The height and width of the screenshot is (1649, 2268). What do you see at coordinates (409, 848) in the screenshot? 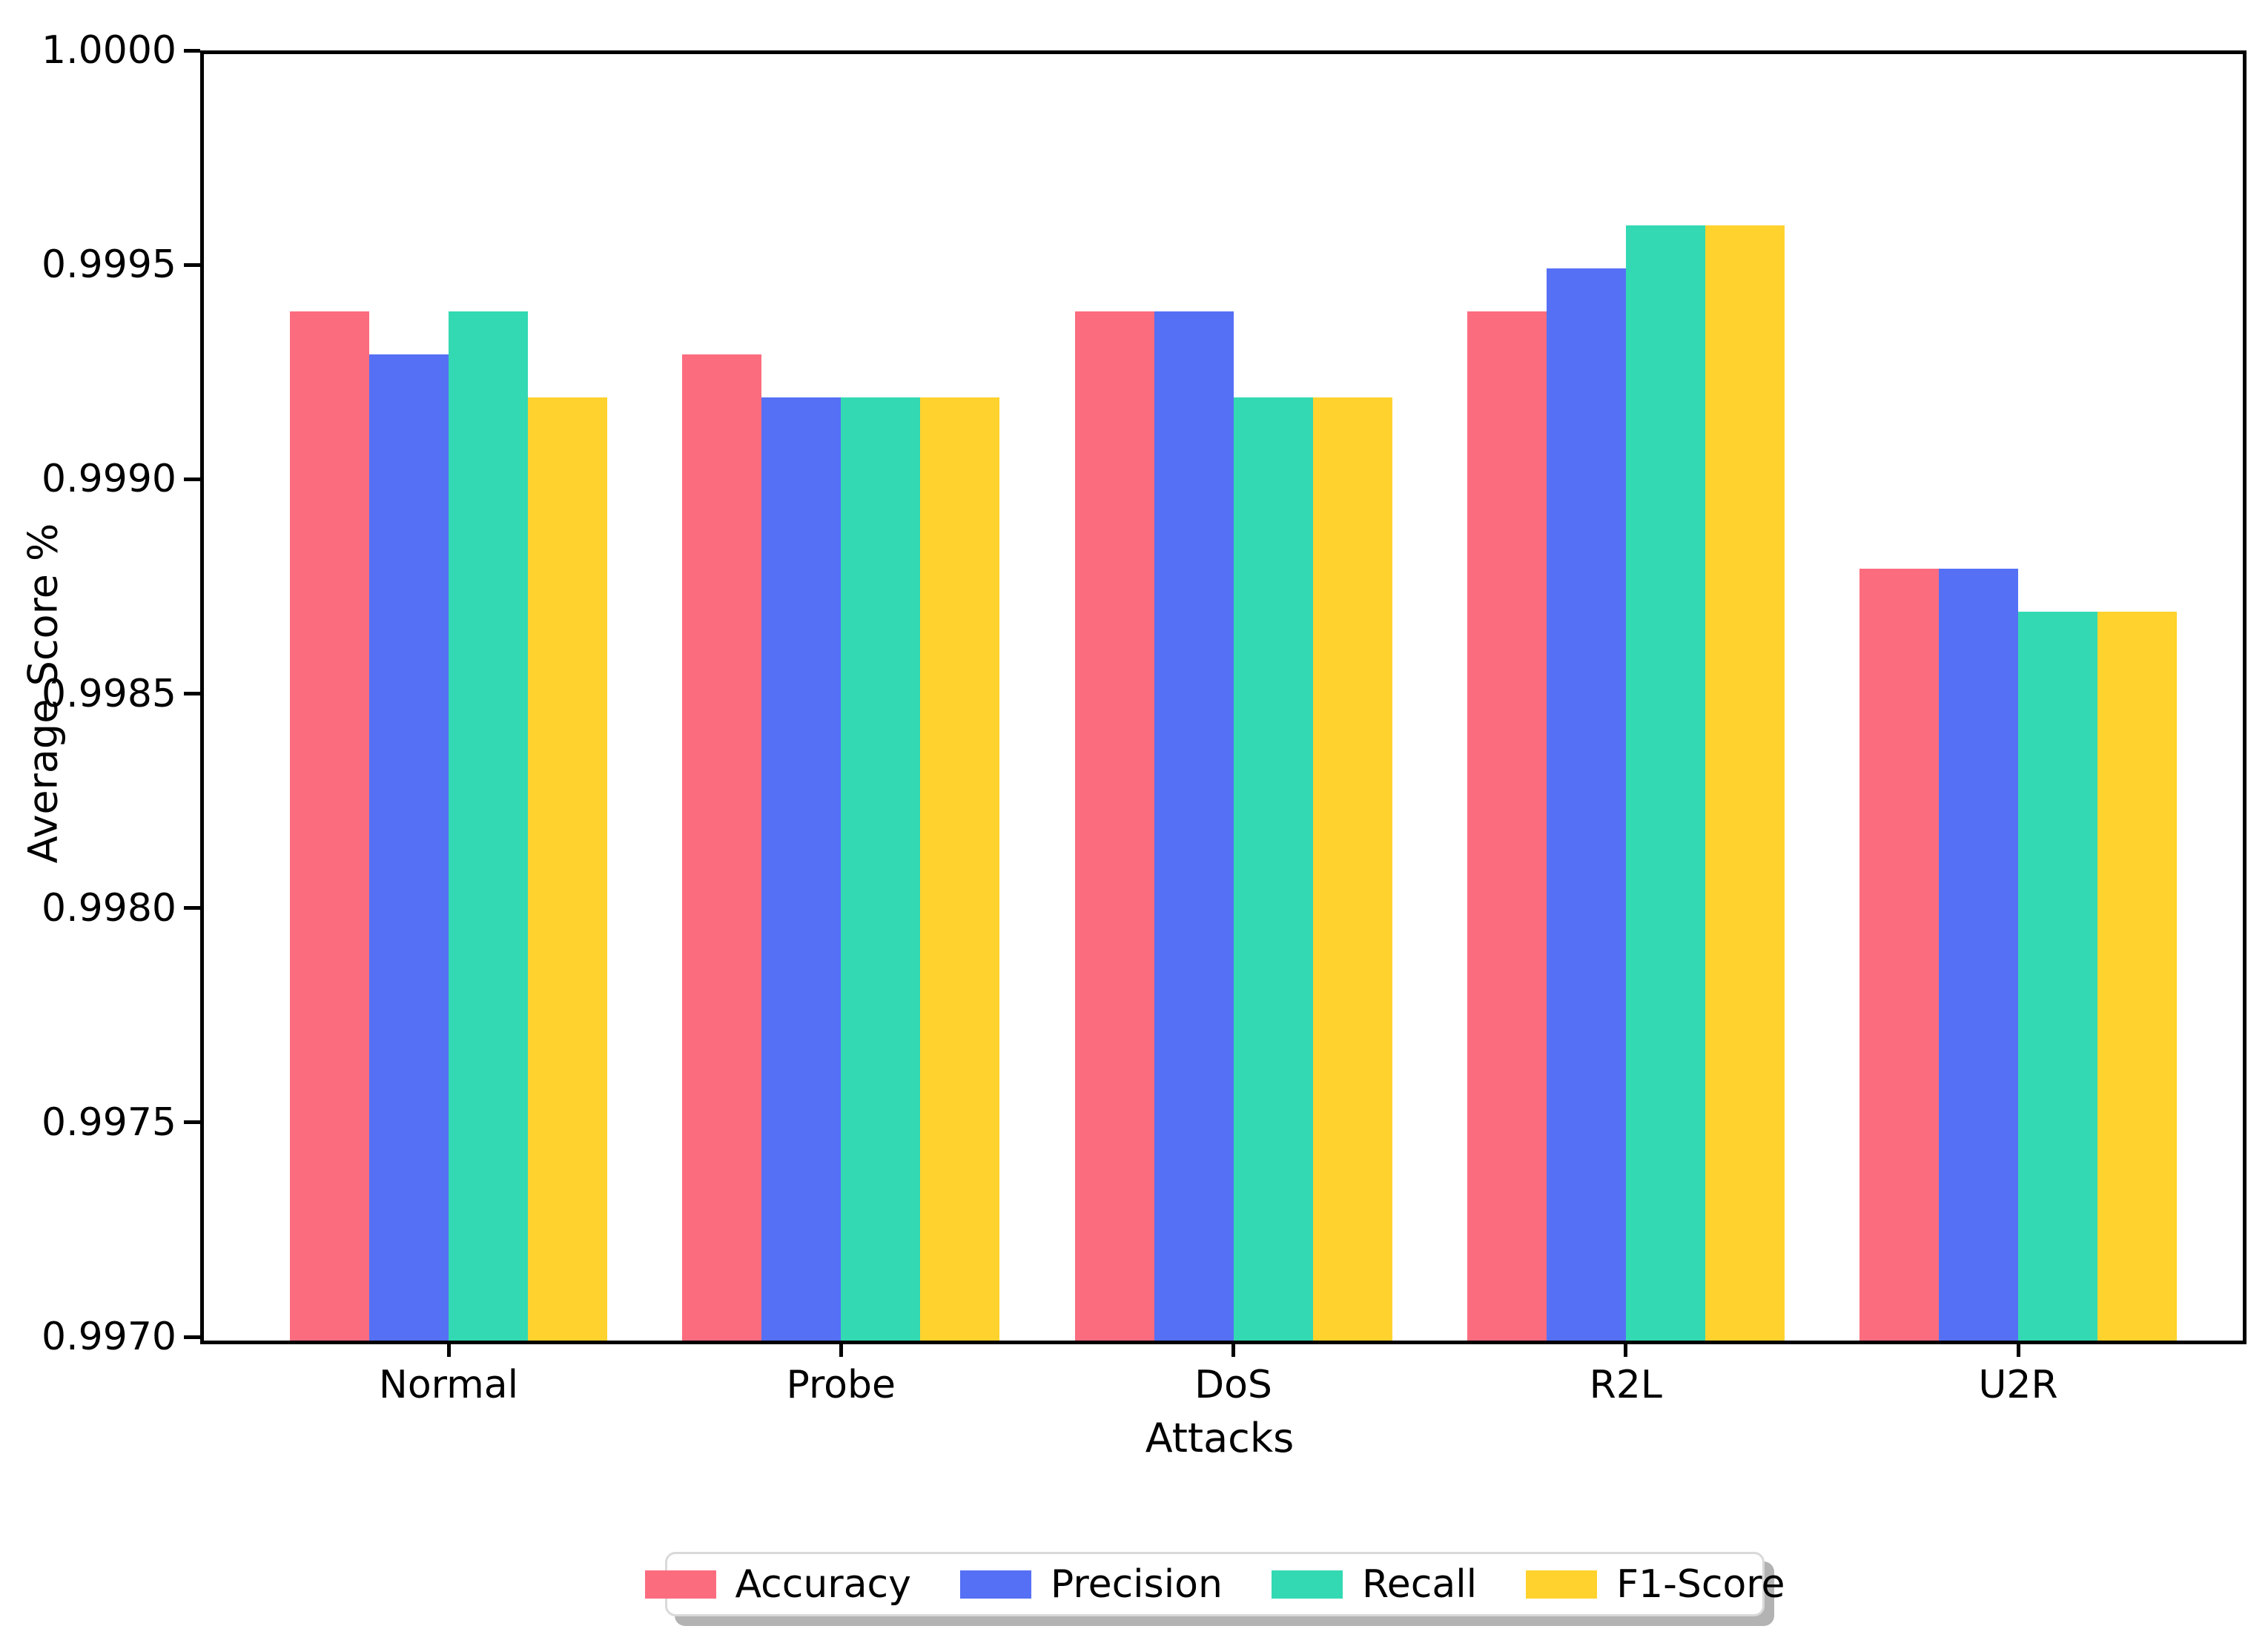
I see `bar-precision-normal` at bounding box center [409, 848].